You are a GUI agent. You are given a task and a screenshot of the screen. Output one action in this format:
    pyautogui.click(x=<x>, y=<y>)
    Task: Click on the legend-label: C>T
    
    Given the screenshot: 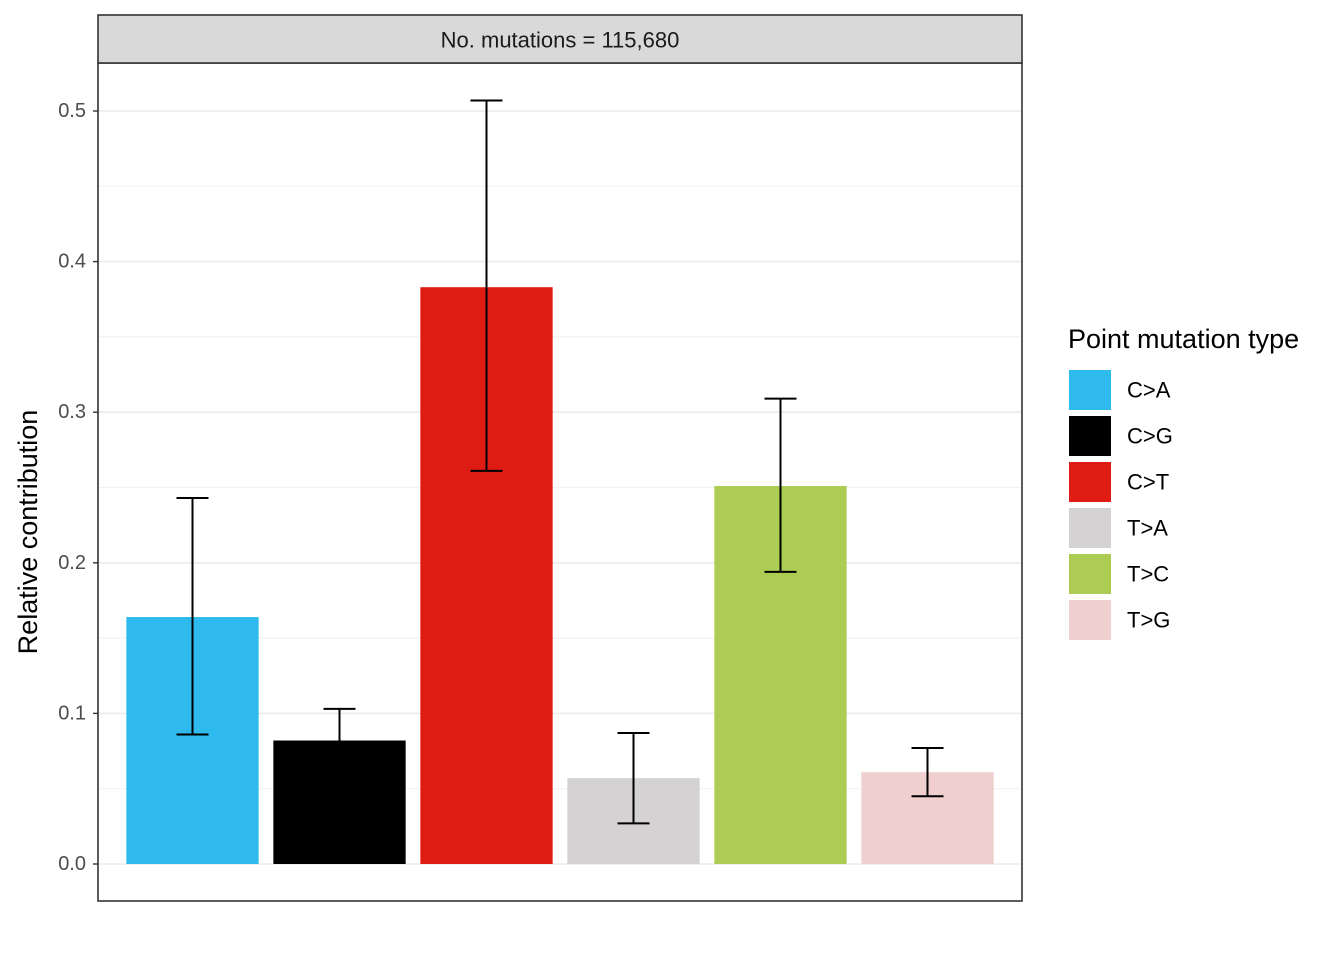 What is the action you would take?
    pyautogui.click(x=1148, y=482)
    